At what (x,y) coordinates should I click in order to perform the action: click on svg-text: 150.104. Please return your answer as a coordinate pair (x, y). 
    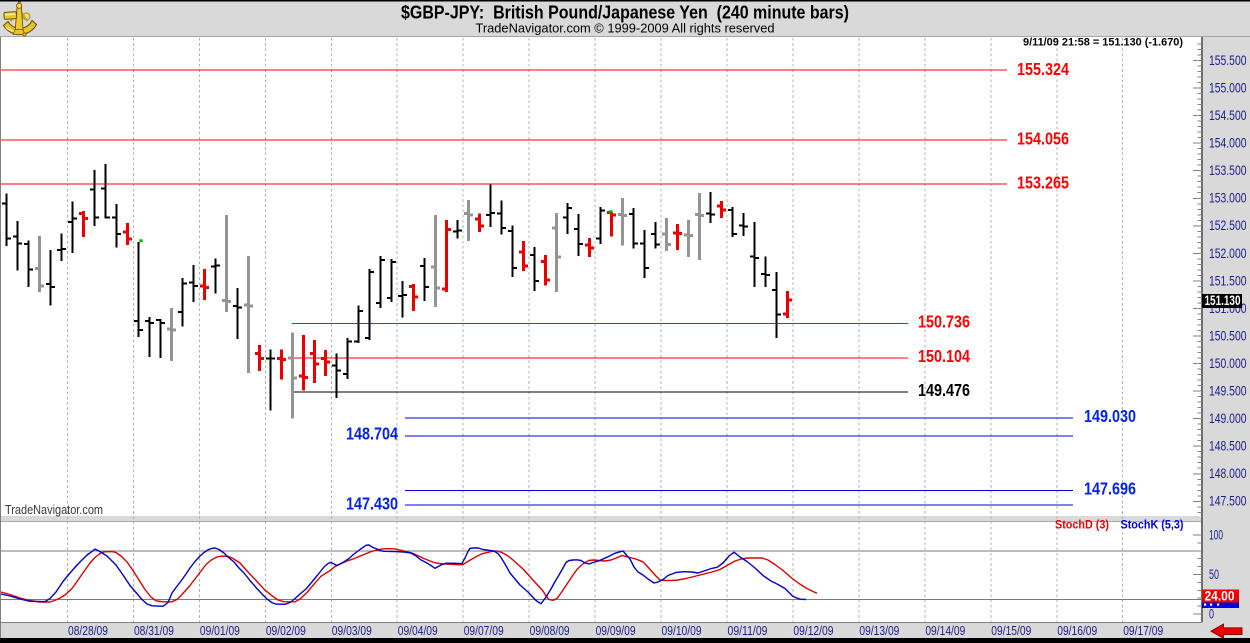
    Looking at the image, I should click on (944, 357).